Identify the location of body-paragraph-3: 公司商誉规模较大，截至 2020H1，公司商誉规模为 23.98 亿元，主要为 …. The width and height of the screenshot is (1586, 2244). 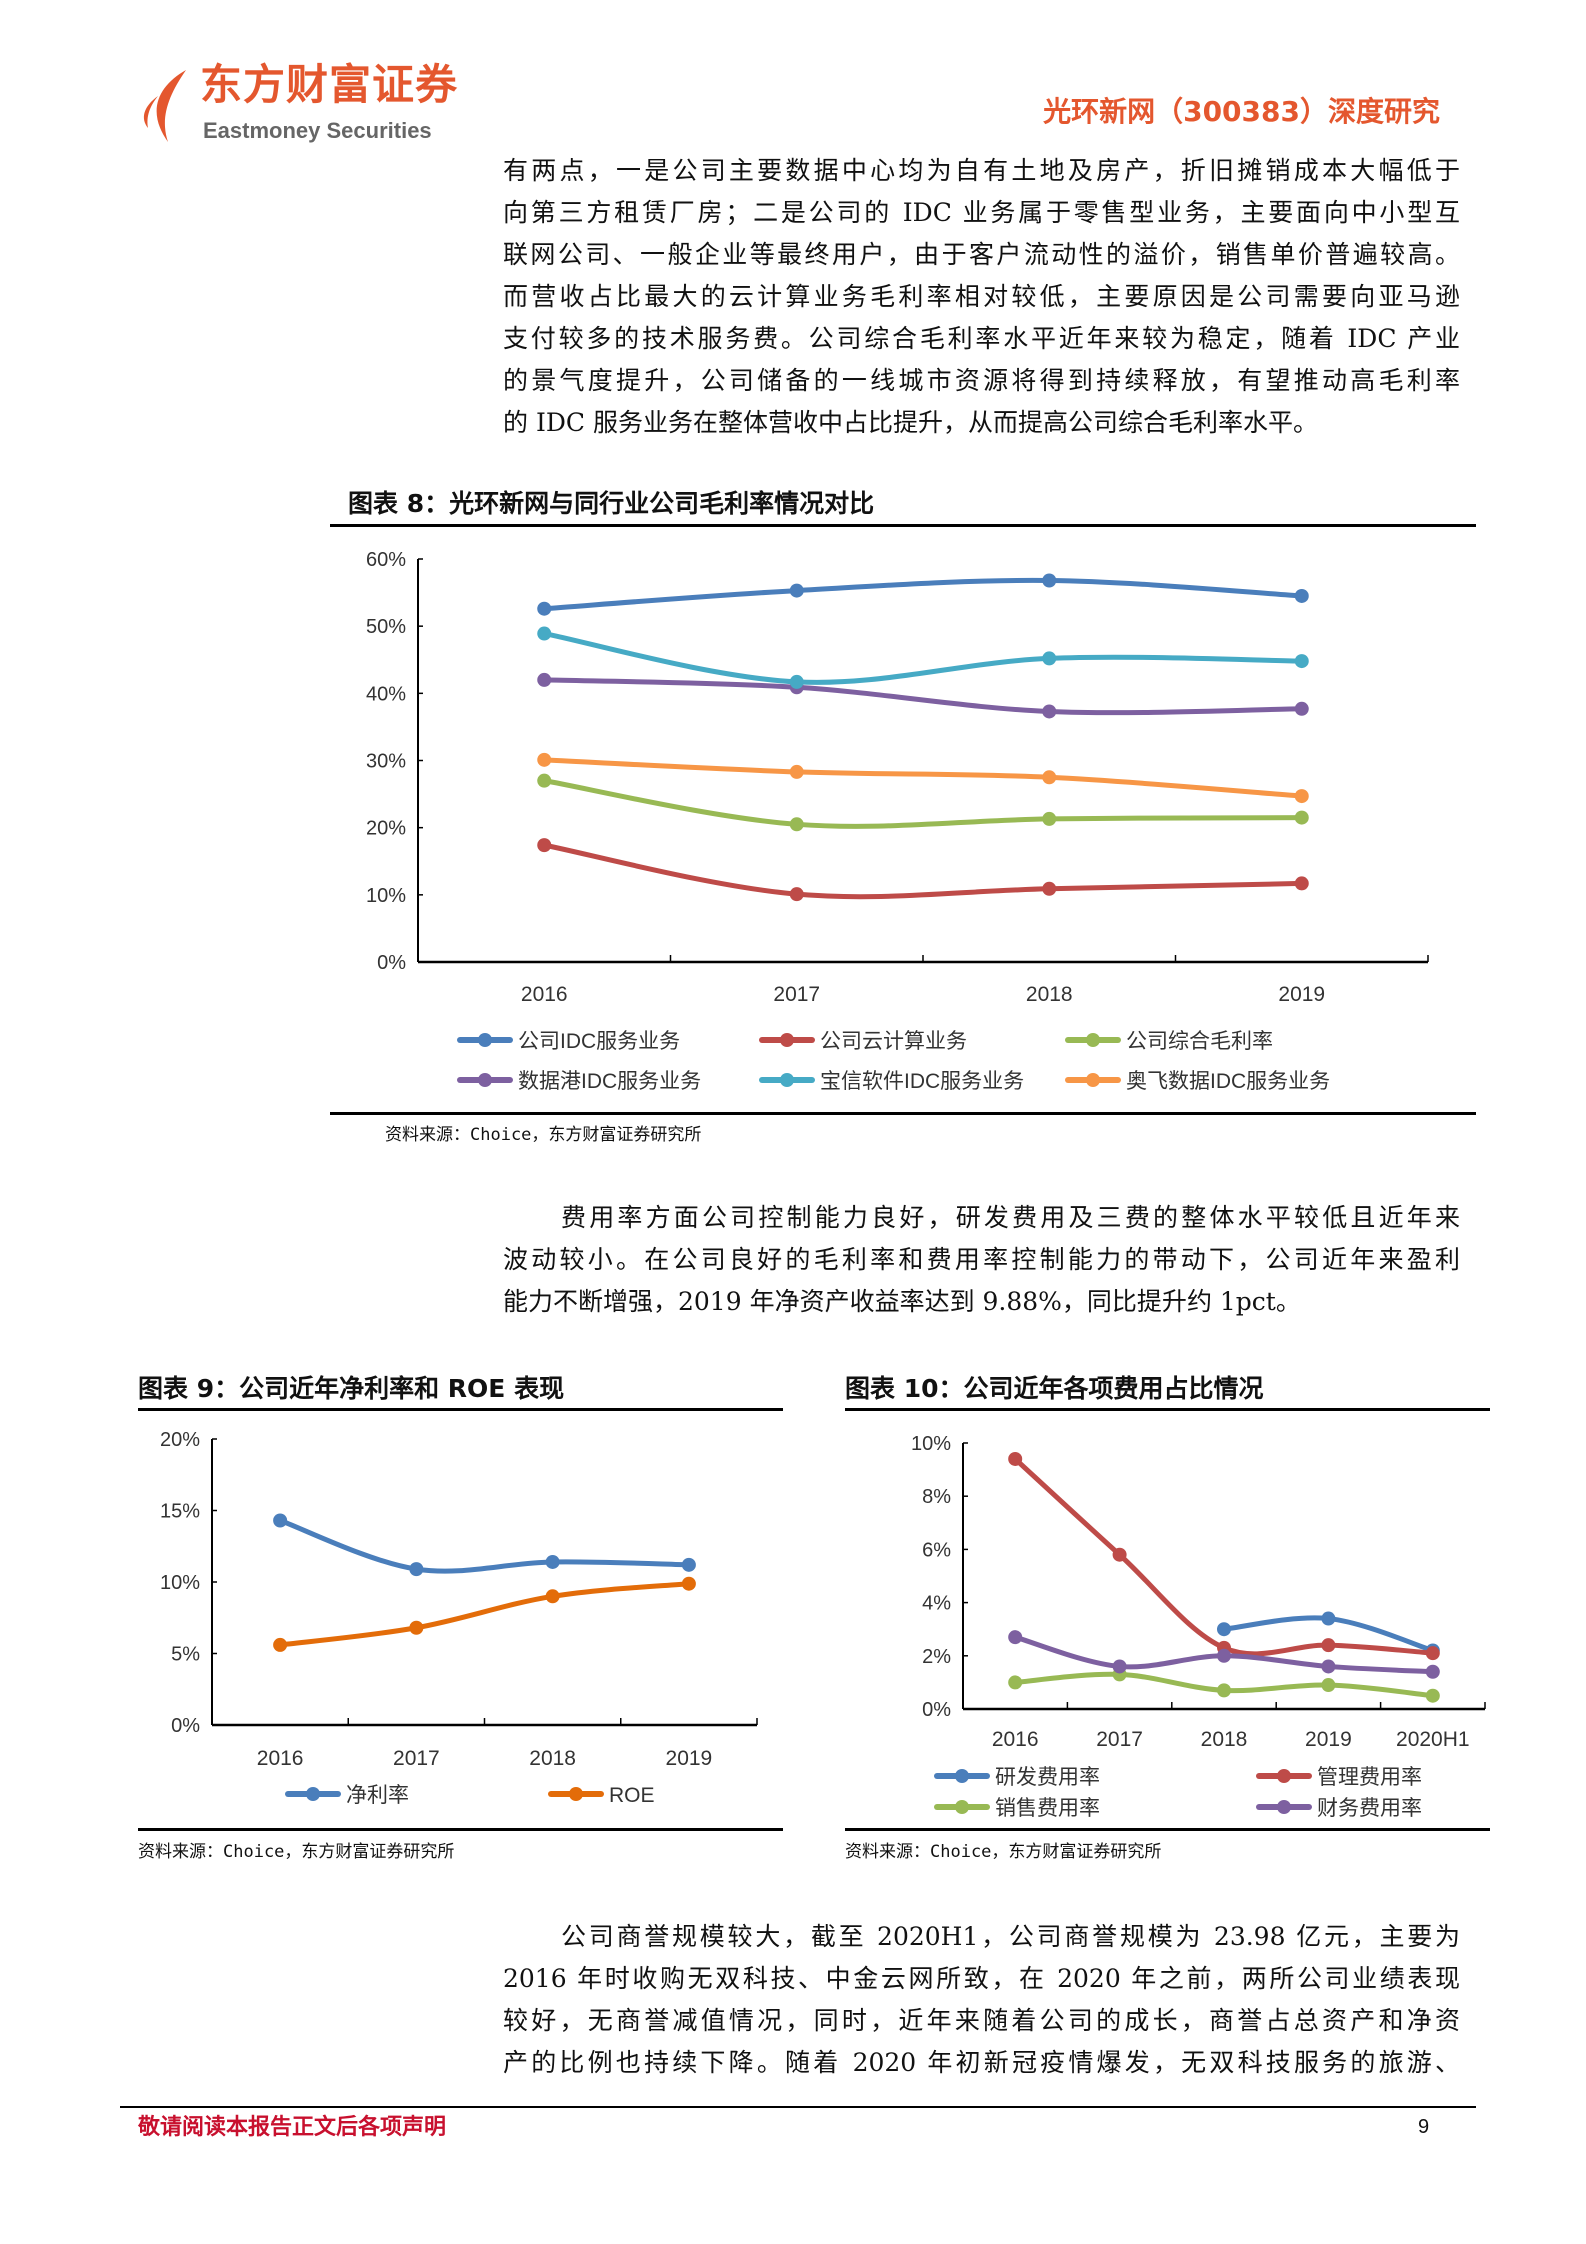
(981, 2000).